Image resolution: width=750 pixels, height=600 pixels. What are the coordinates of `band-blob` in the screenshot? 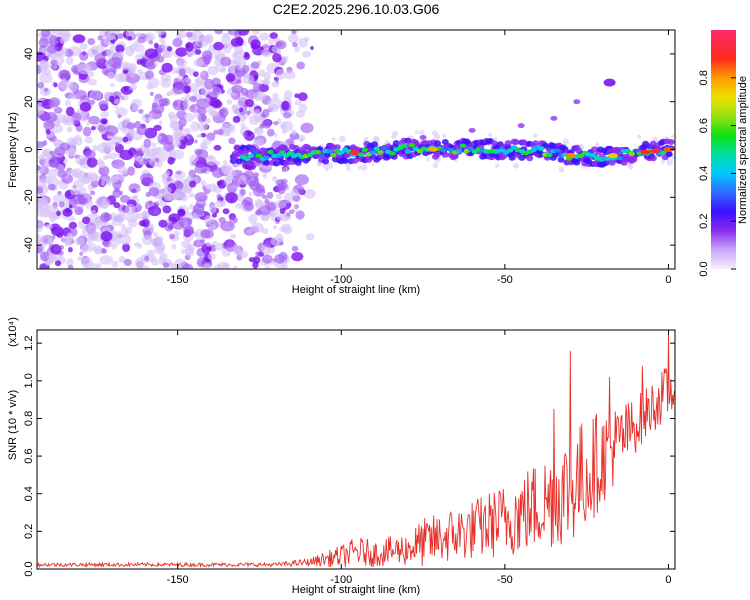 It's located at (469, 143).